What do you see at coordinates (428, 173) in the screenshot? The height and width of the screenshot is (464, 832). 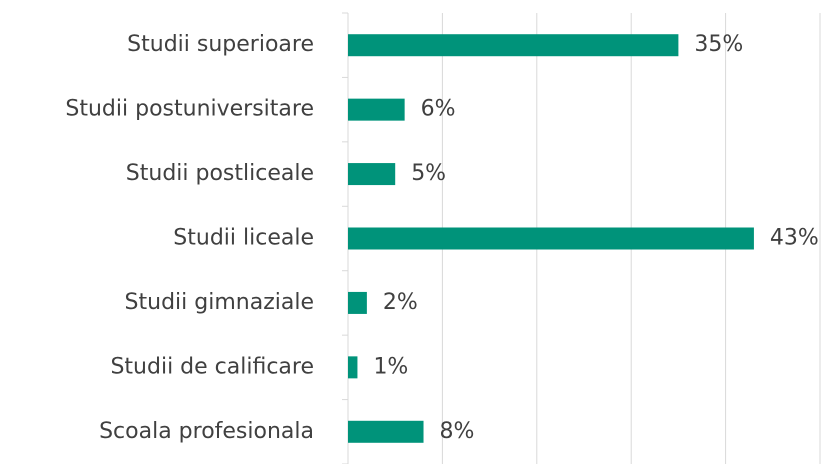 I see `value-label: 5%` at bounding box center [428, 173].